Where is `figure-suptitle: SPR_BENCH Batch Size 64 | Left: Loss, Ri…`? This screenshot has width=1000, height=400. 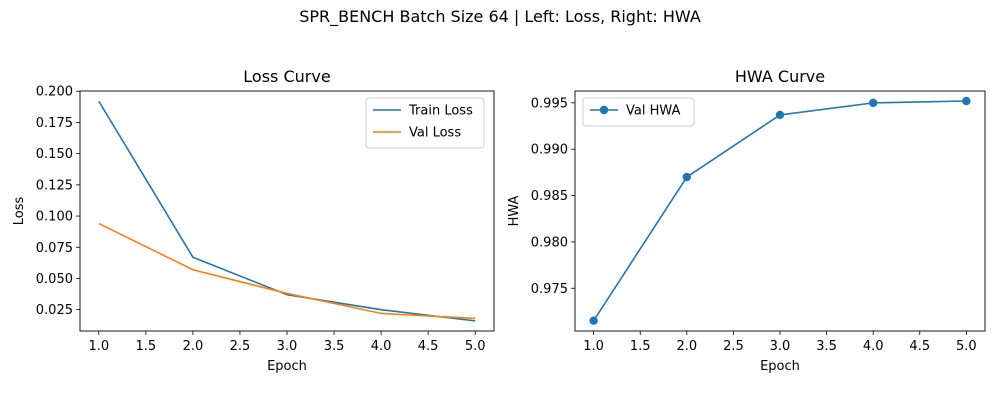 figure-suptitle: SPR_BENCH Batch Size 64 | Left: Loss, Ri… is located at coordinates (500, 17).